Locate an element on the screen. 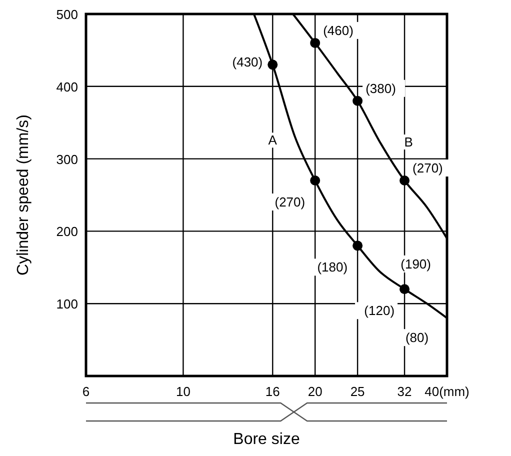 The height and width of the screenshot is (456, 511). data-label: (380) is located at coordinates (381, 88).